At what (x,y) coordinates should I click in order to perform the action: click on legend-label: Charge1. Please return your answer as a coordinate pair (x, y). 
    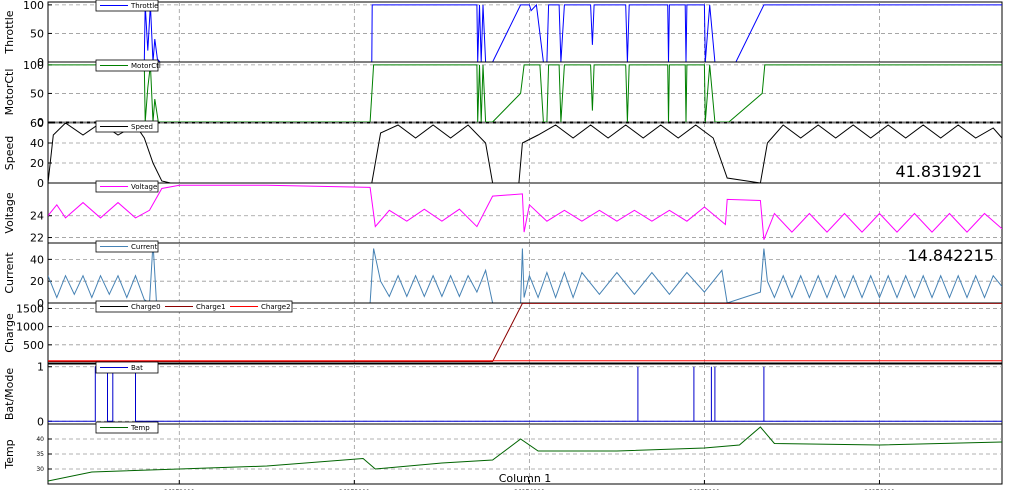
    Looking at the image, I should click on (211, 307).